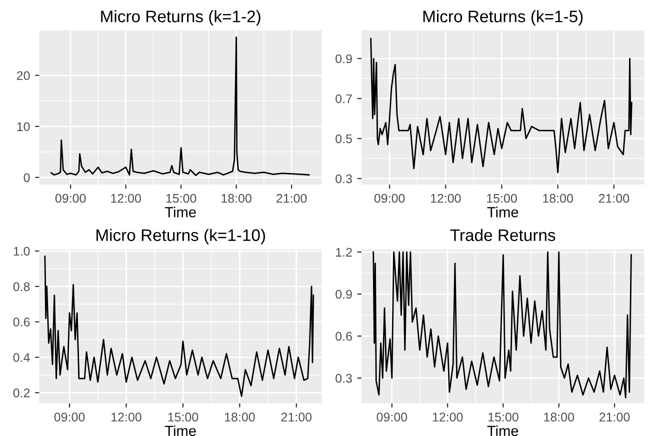  What do you see at coordinates (23, 75) in the screenshot?
I see `y-tick-label: 20` at bounding box center [23, 75].